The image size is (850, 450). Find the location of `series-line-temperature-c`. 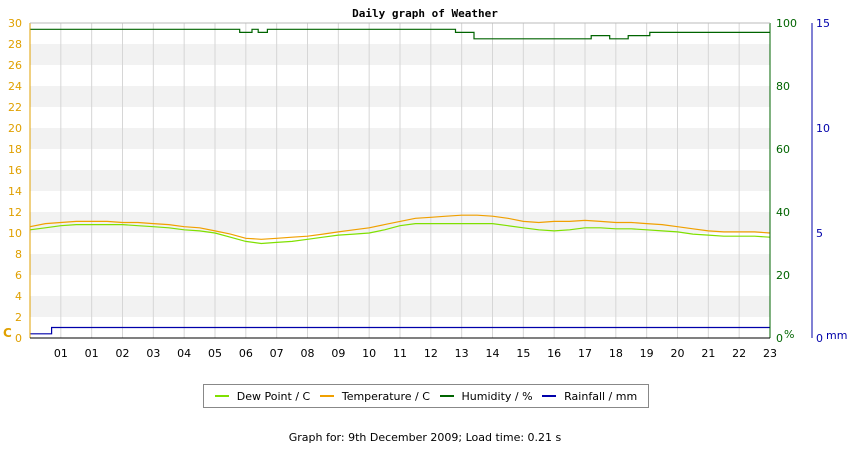

series-line-temperature-c is located at coordinates (400, 227).